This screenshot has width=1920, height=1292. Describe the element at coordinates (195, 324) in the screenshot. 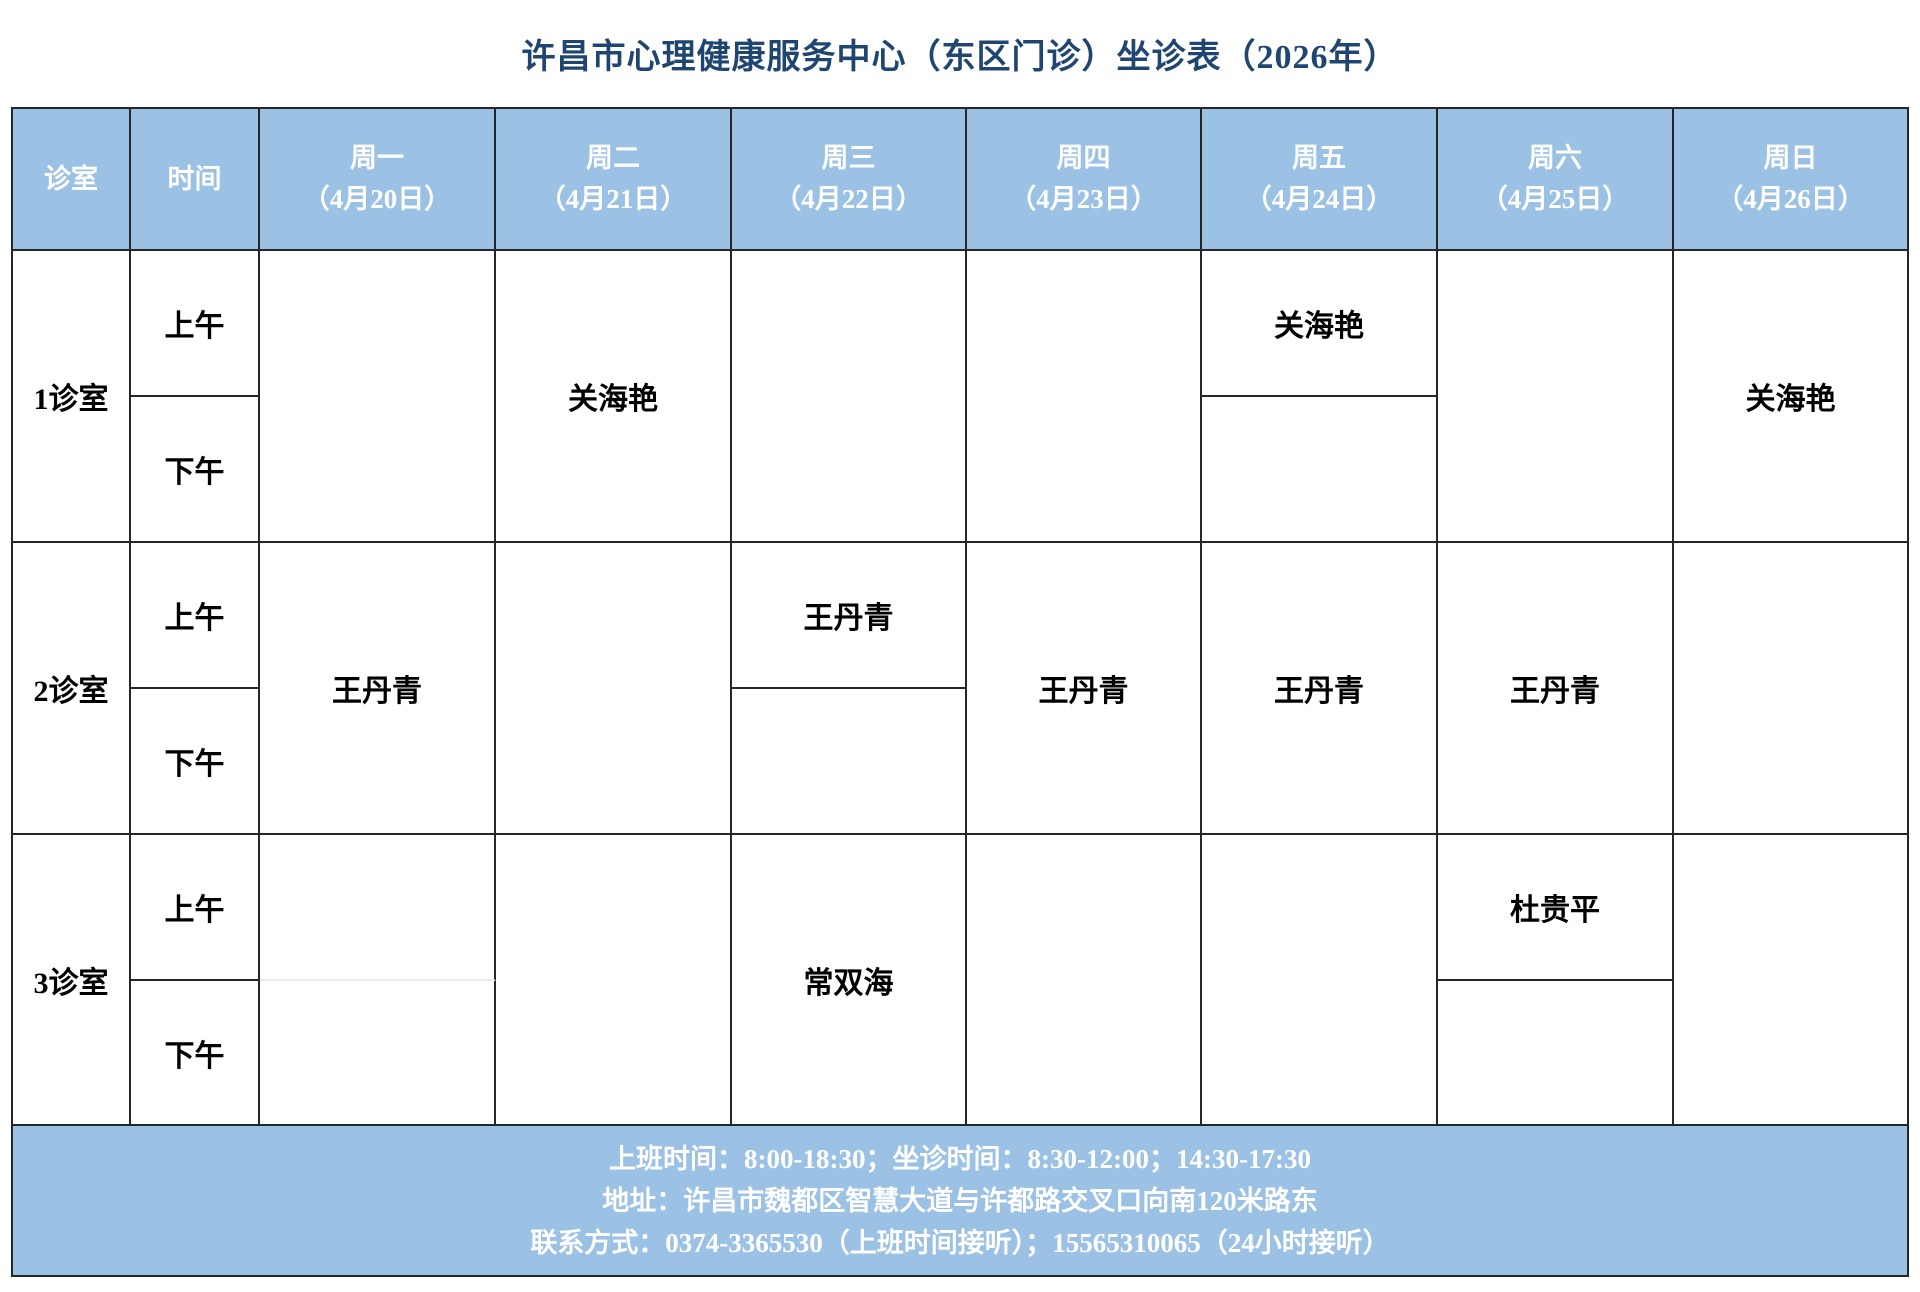

I see `time-am-room1: 上午` at that location.